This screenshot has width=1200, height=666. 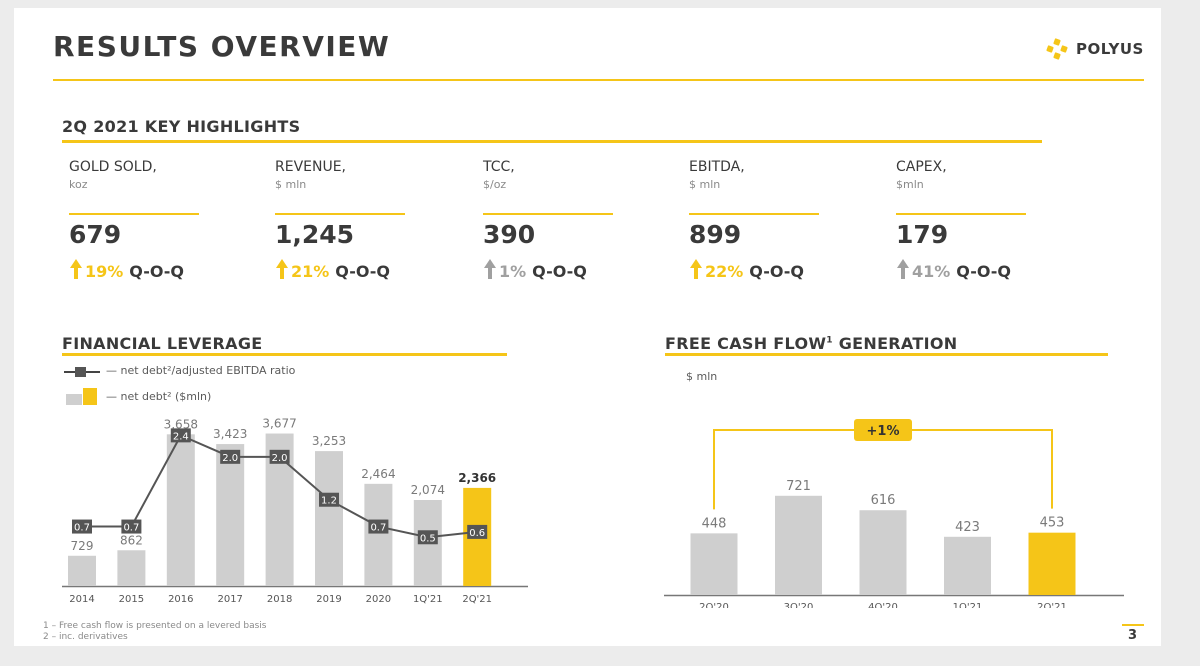 What do you see at coordinates (284, 354) in the screenshot?
I see `leverage-divider` at bounding box center [284, 354].